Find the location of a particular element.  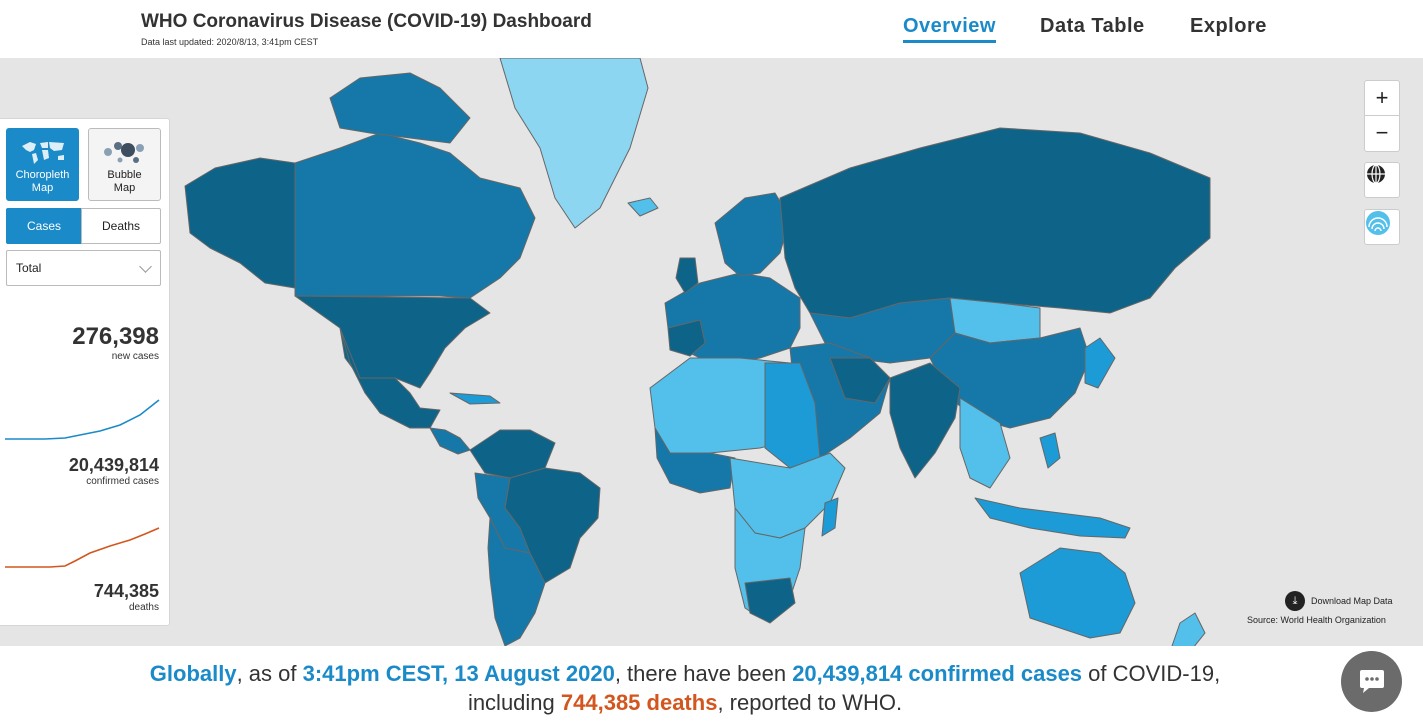

layers-icon is located at coordinates (1378, 223).